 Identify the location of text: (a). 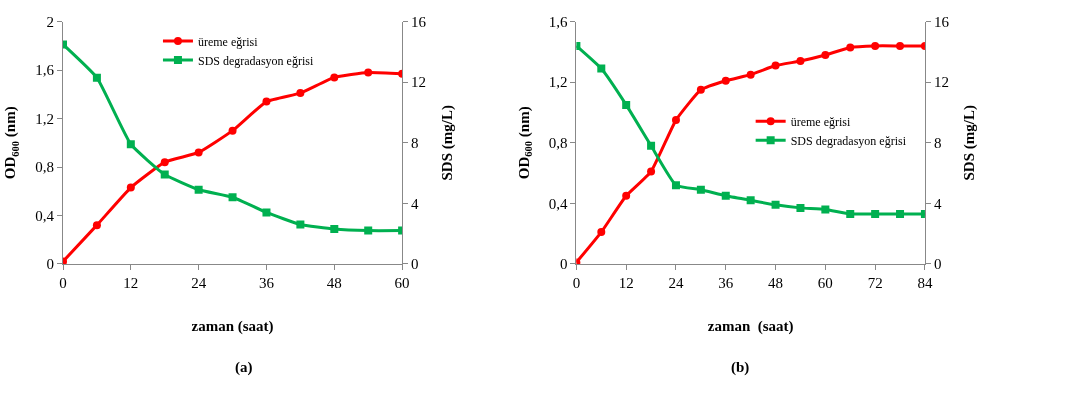
(244, 367).